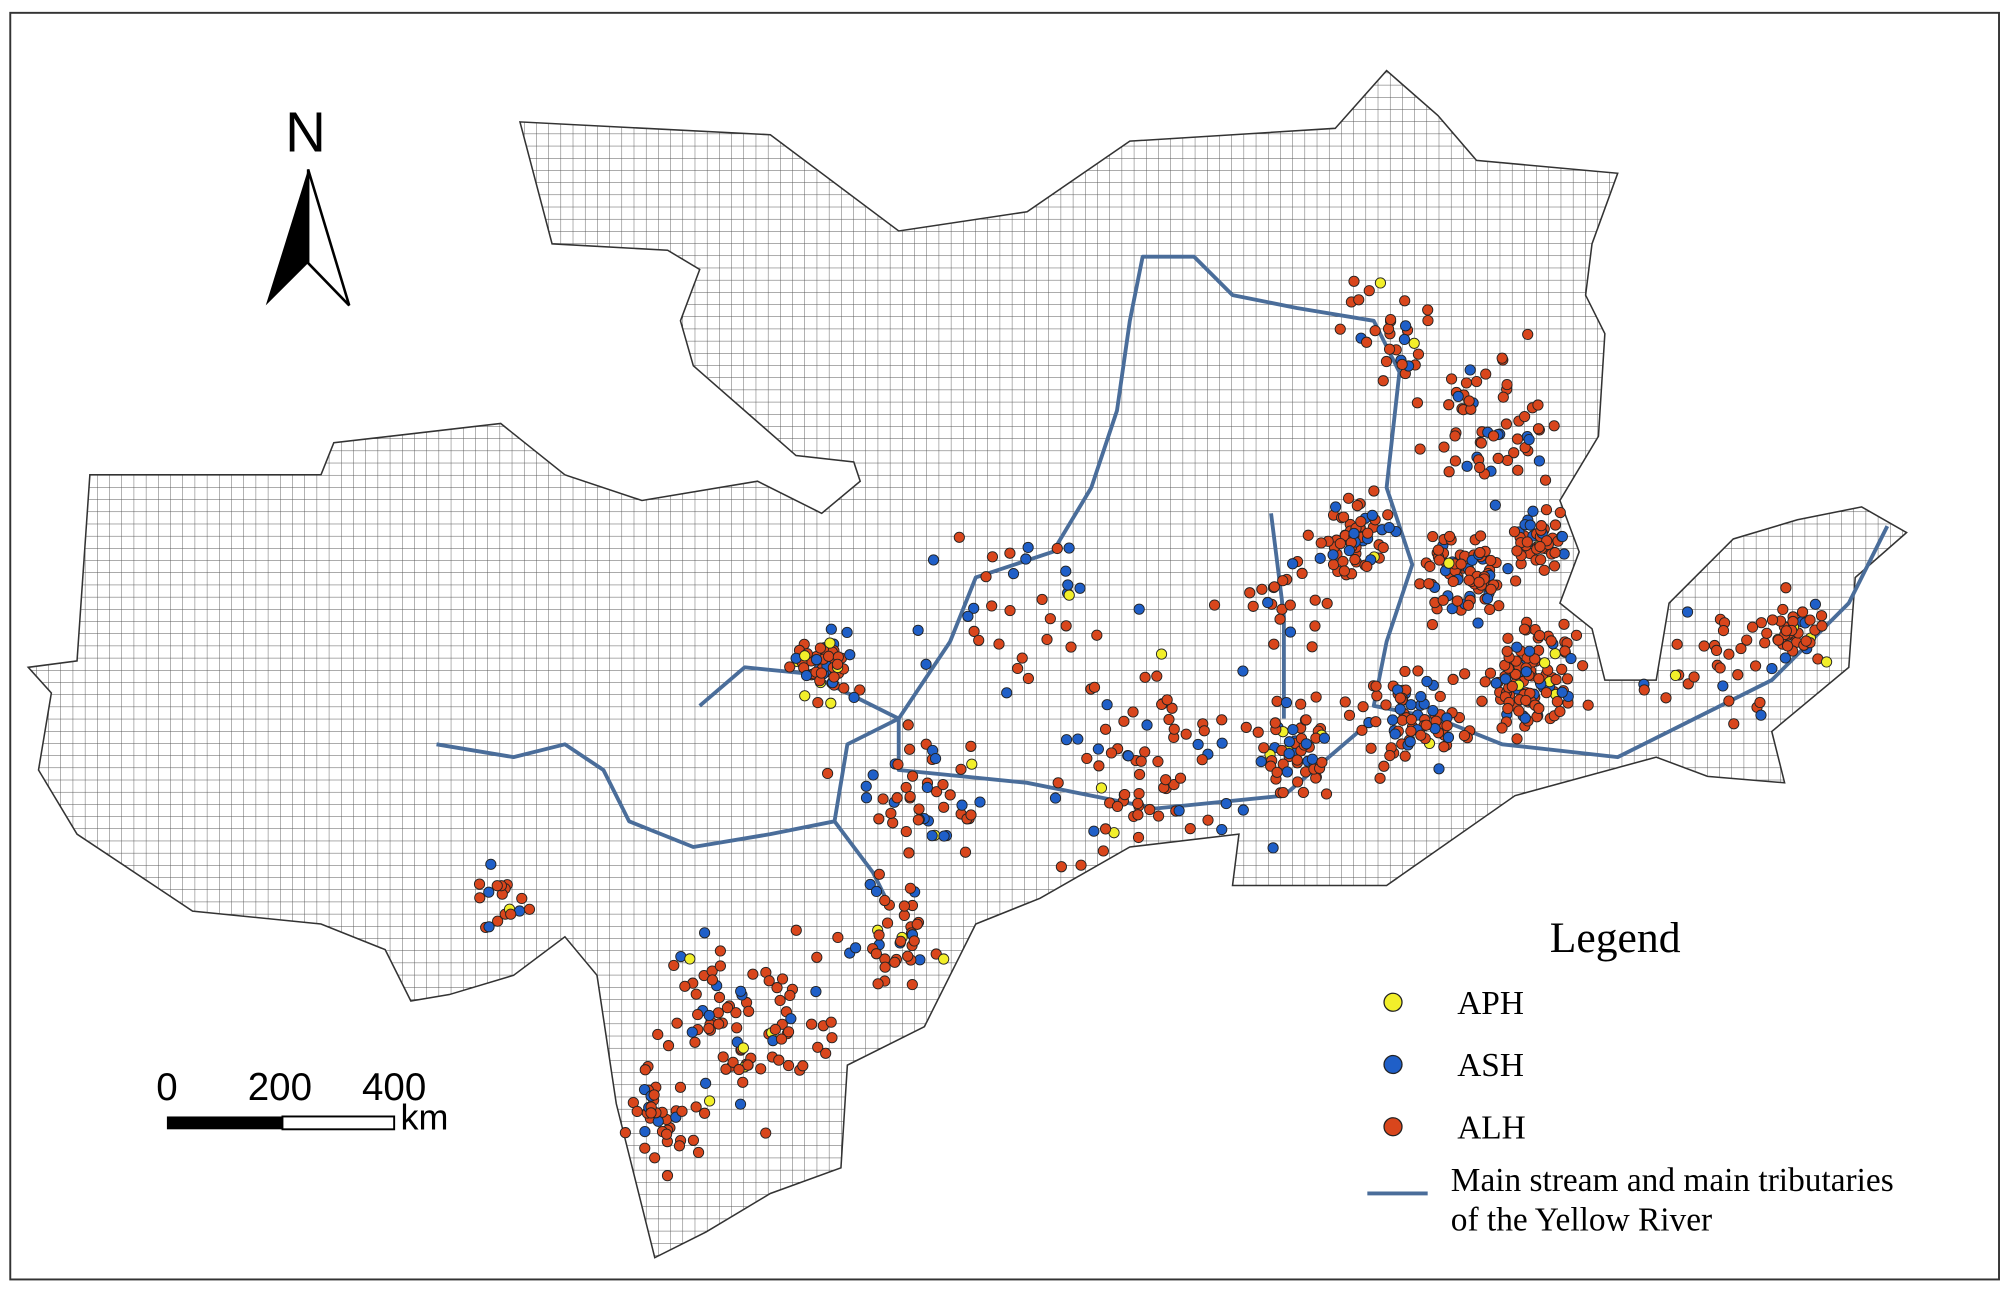 The height and width of the screenshot is (1291, 2008). I want to click on scale-black, so click(224, 1123).